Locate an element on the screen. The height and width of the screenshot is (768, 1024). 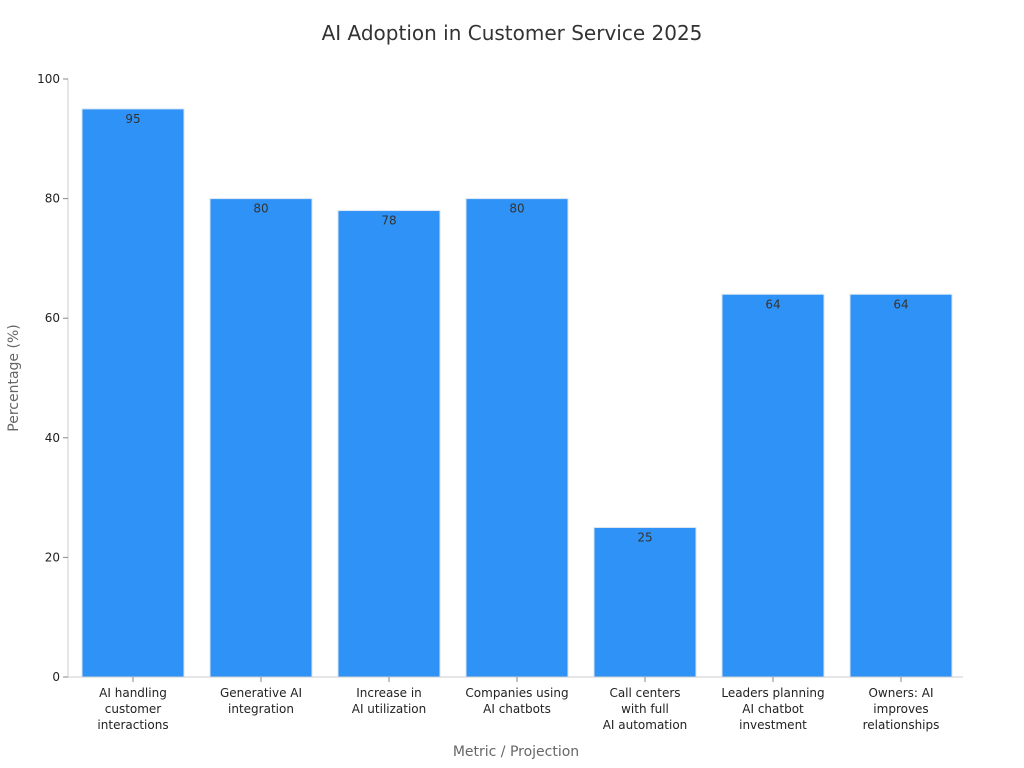
x-tick-label: Owners: AI improves relationships is located at coordinates (901, 709).